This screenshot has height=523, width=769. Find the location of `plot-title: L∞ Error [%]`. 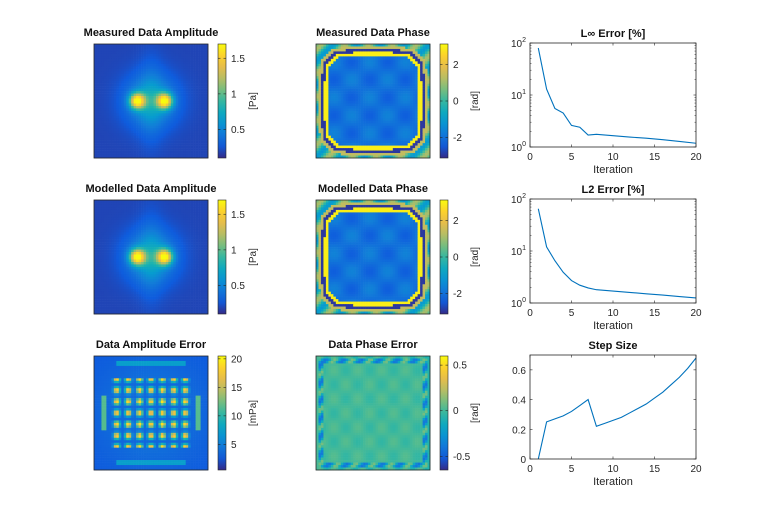

plot-title: L∞ Error [%] is located at coordinates (613, 34).